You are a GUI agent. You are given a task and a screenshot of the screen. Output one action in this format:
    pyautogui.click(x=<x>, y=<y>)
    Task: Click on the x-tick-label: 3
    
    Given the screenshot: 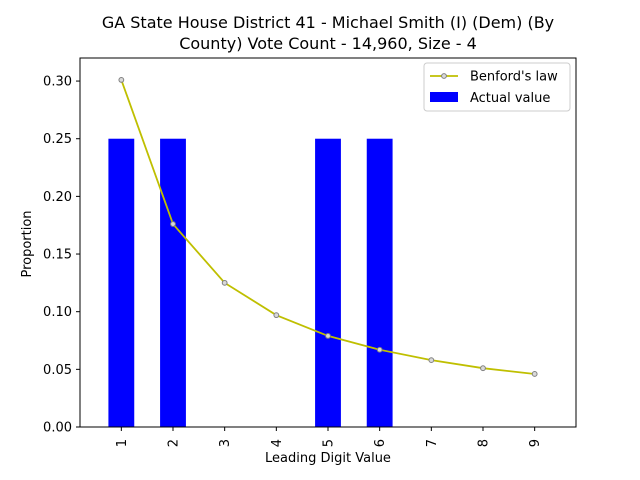 What is the action you would take?
    pyautogui.click(x=225, y=443)
    